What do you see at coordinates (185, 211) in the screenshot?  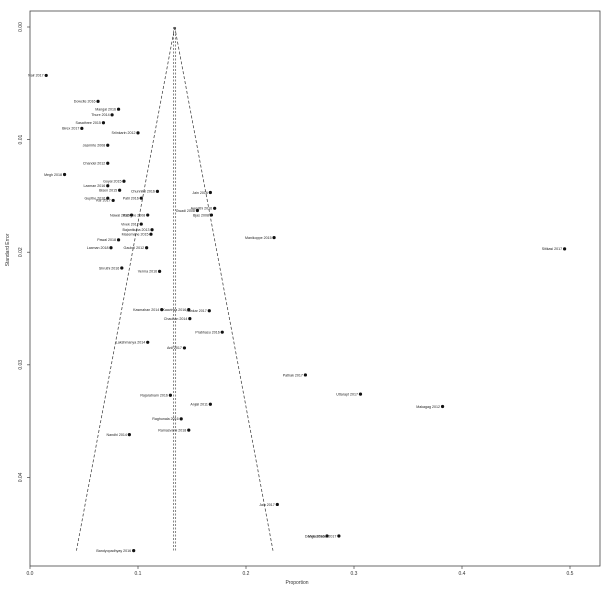 I see `point-label: Gwadi 2008` at bounding box center [185, 211].